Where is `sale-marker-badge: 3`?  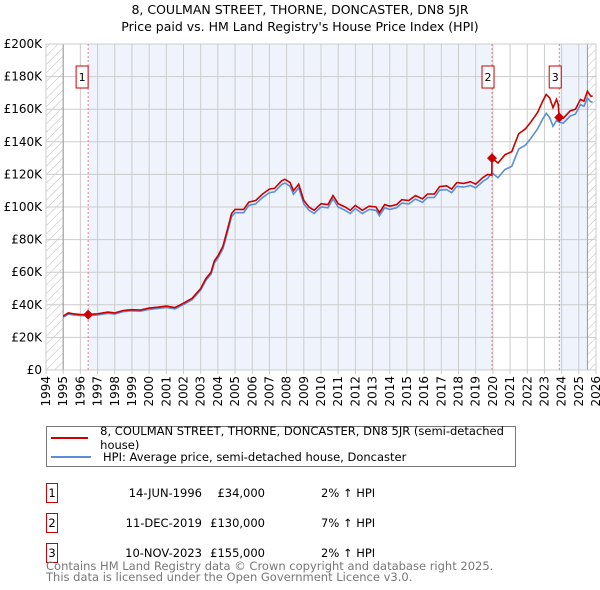
sale-marker-badge: 3 is located at coordinates (52, 553).